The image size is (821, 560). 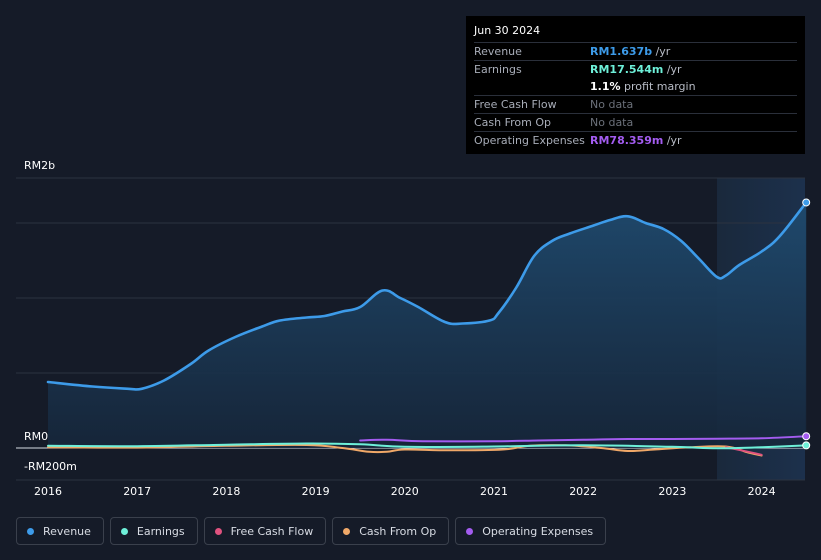 I want to click on legend-earnings: Earnings, so click(x=153, y=531).